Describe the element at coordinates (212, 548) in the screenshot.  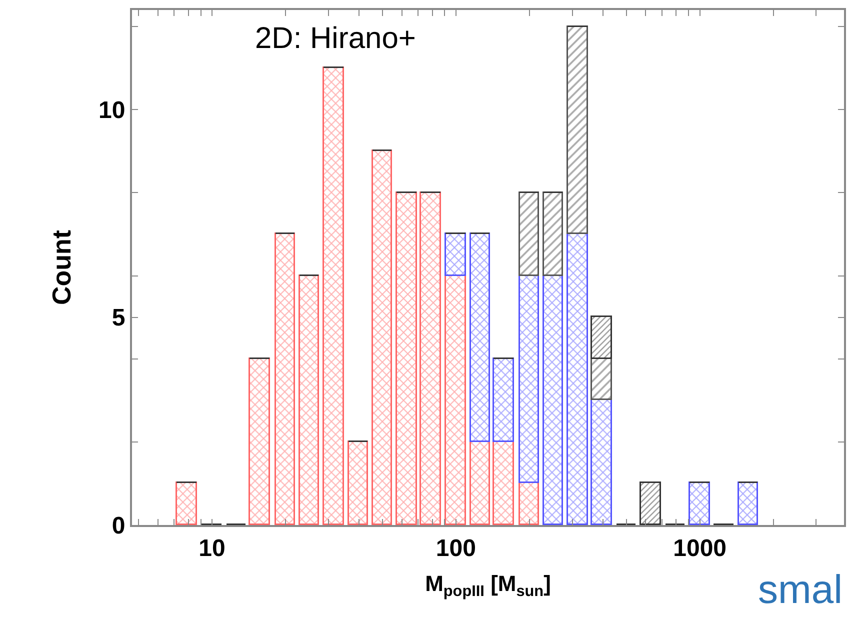
I see `x-tick-label: 10` at that location.